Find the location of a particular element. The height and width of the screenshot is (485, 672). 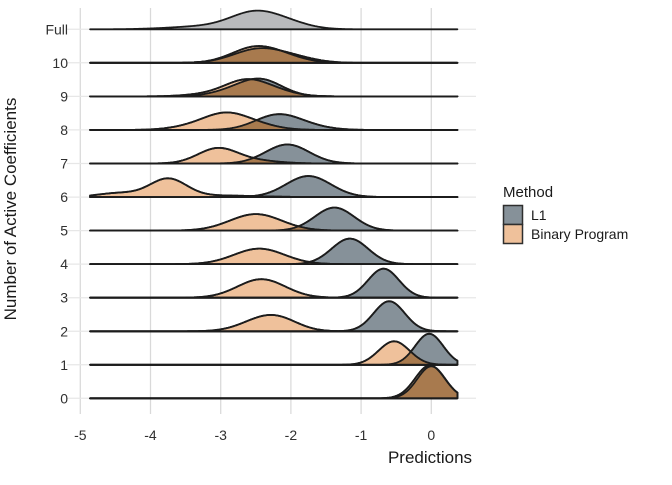

y-category-label-7: 7 is located at coordinates (64, 164).